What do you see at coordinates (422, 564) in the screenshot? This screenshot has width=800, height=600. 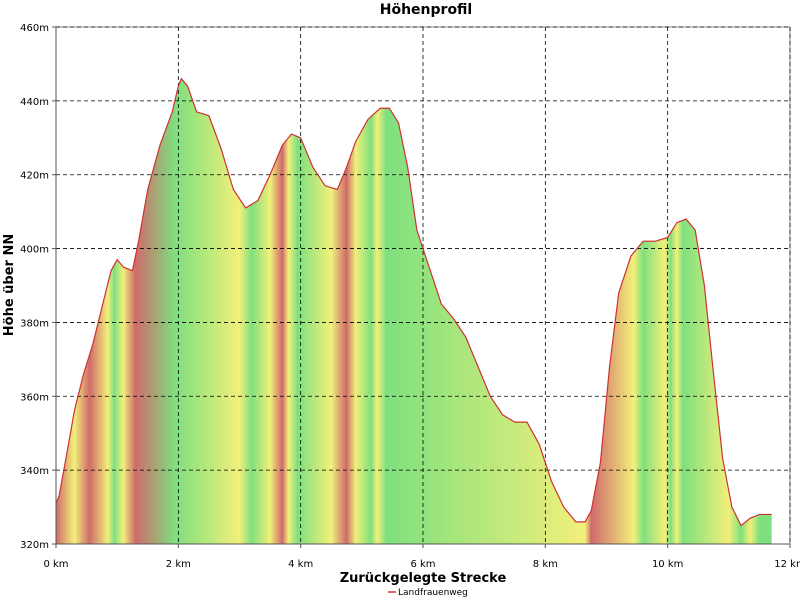 I see `x-tick-label: 6 km` at bounding box center [422, 564].